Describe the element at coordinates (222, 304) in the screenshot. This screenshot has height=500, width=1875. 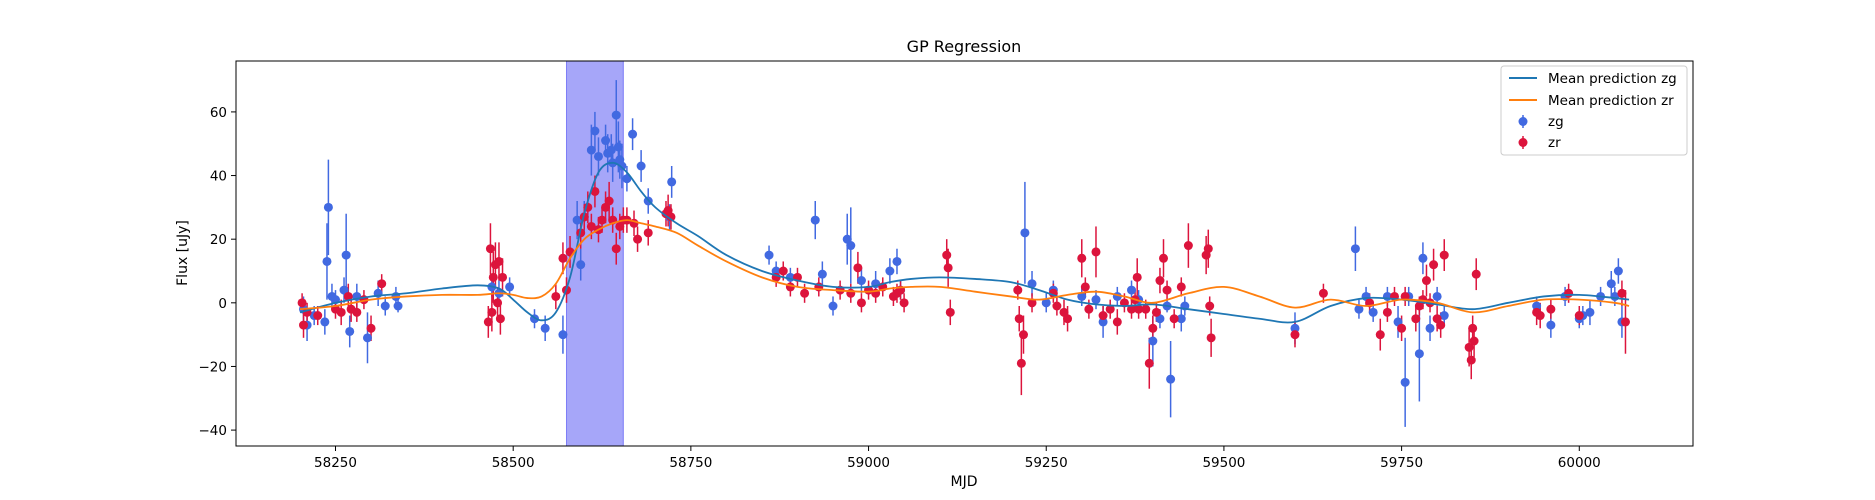
I see `y-tick-label: 0` at that location.